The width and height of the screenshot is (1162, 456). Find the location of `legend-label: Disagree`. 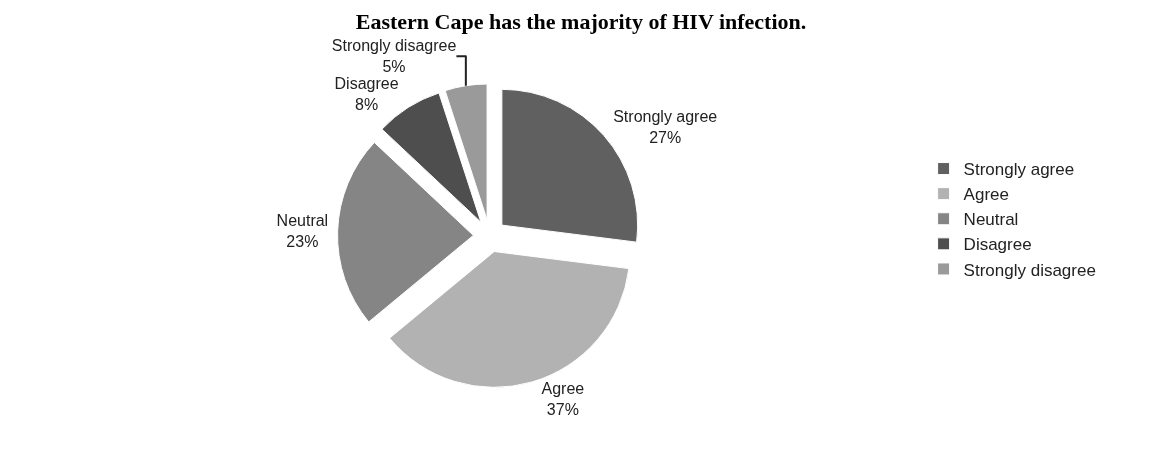

legend-label: Disagree is located at coordinates (997, 245).